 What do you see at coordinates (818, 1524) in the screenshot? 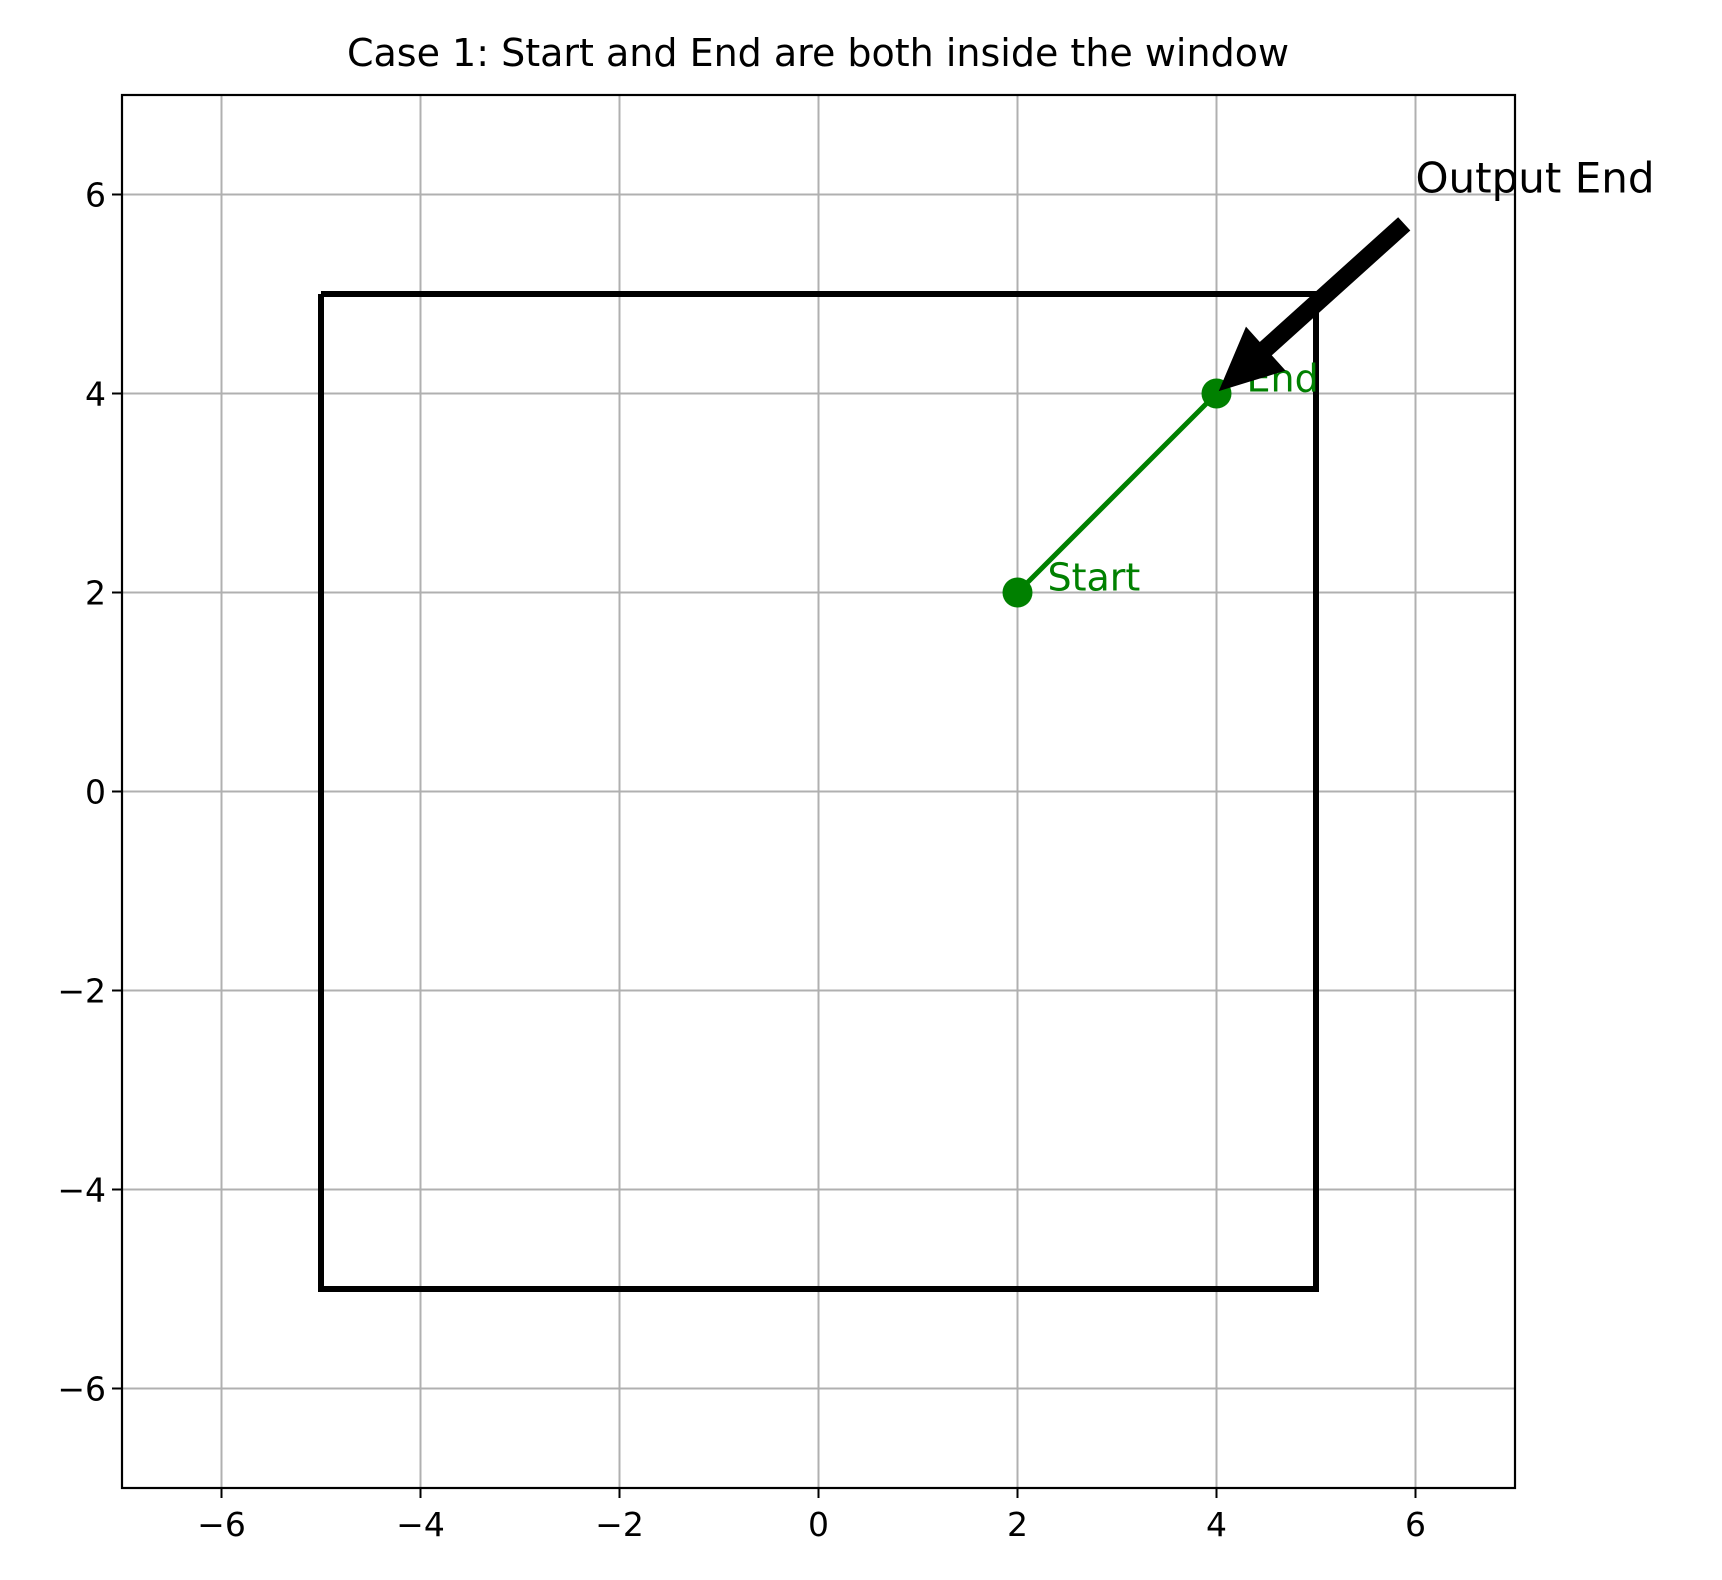
I see `x-tick-label: 0` at bounding box center [818, 1524].